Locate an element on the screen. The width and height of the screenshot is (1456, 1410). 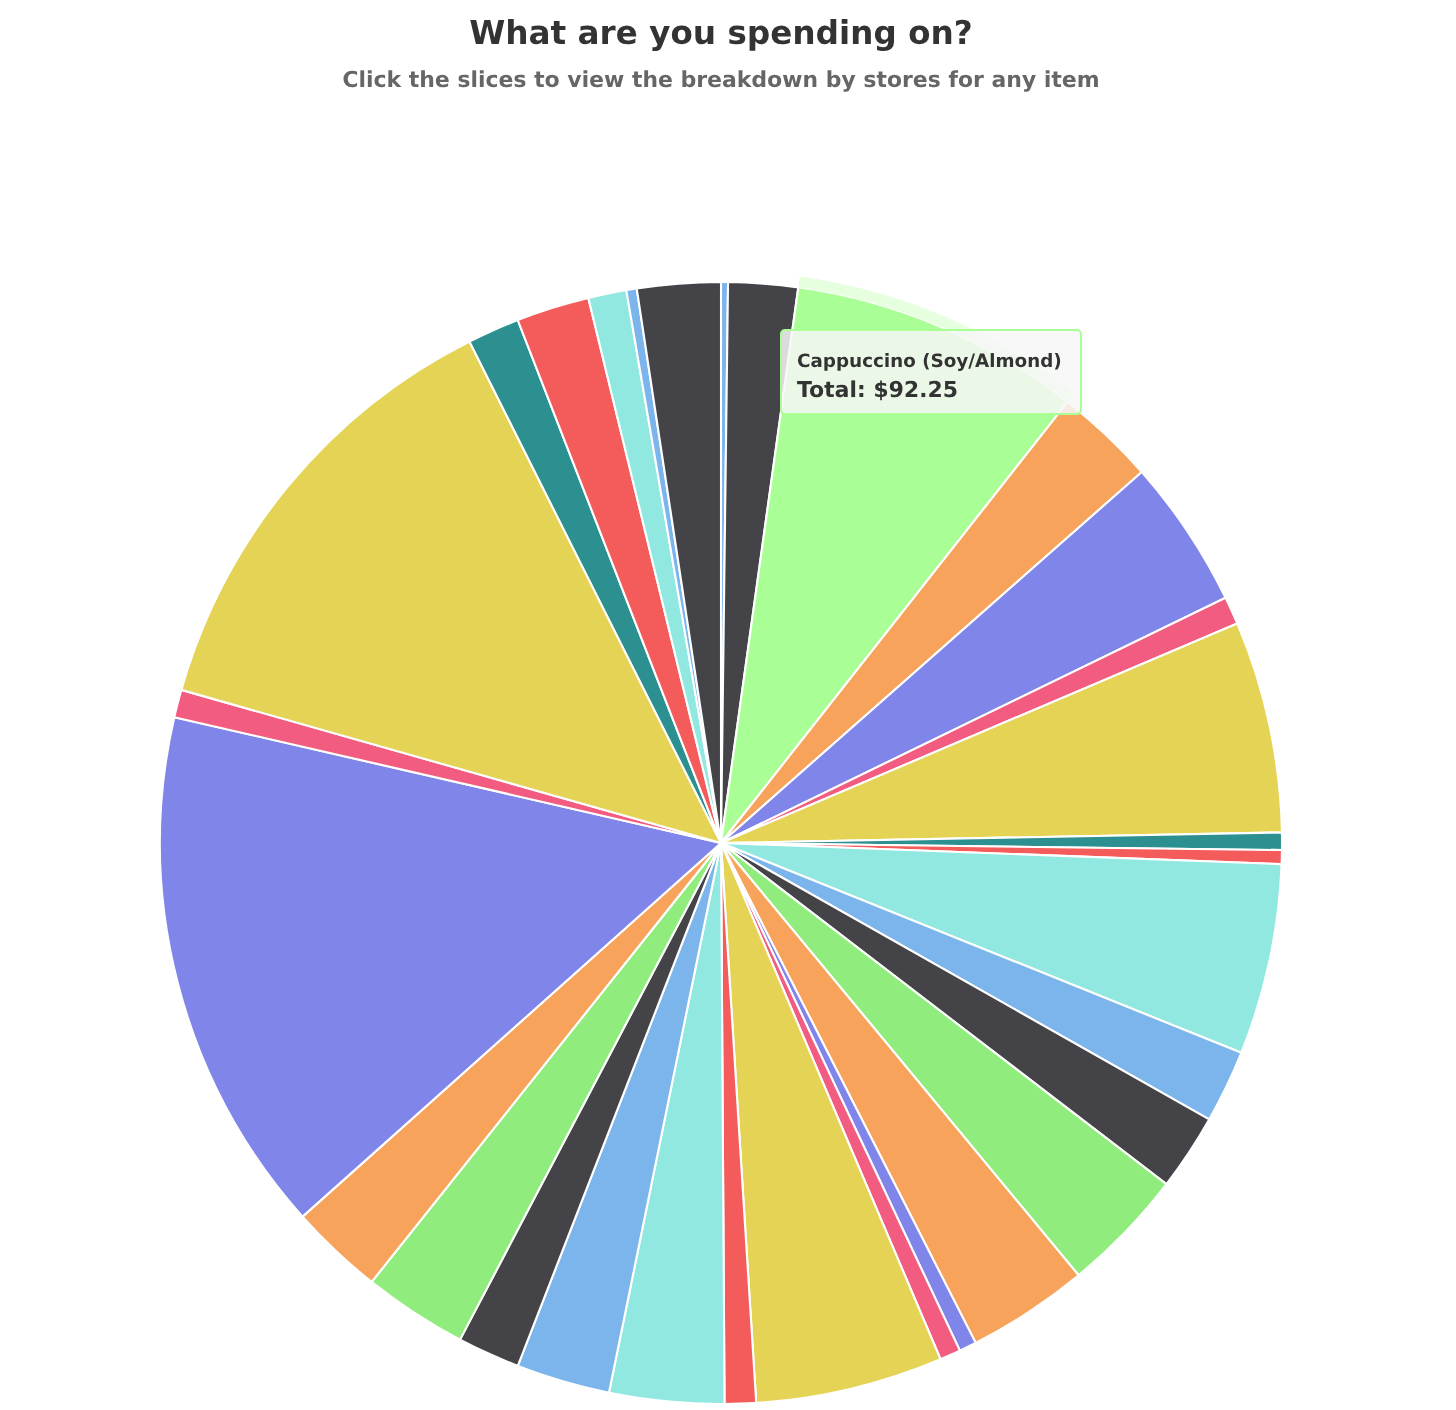
slice-label: Cappuccino (Soy/Almond) is located at coordinates (929, 362).